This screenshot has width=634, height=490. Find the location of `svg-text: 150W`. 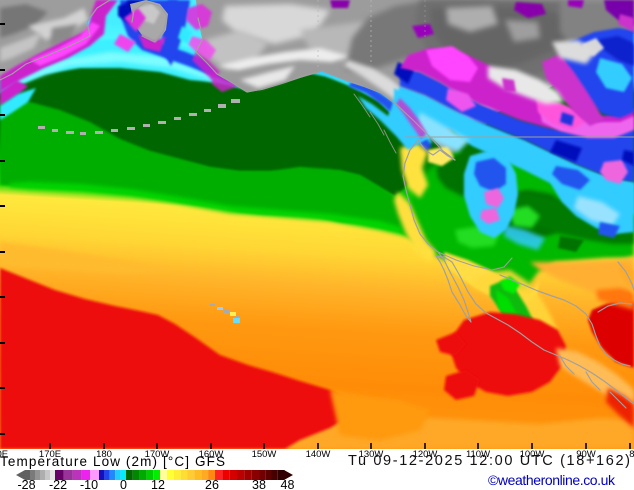

svg-text: 150W is located at coordinates (264, 454).